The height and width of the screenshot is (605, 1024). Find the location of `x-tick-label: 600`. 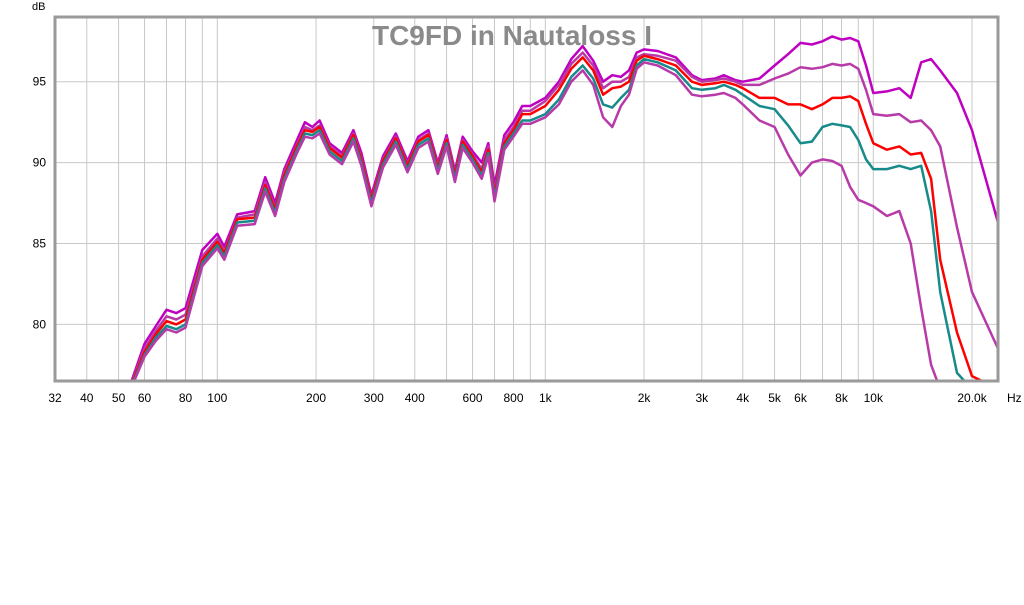

x-tick-label: 600 is located at coordinates (473, 398).